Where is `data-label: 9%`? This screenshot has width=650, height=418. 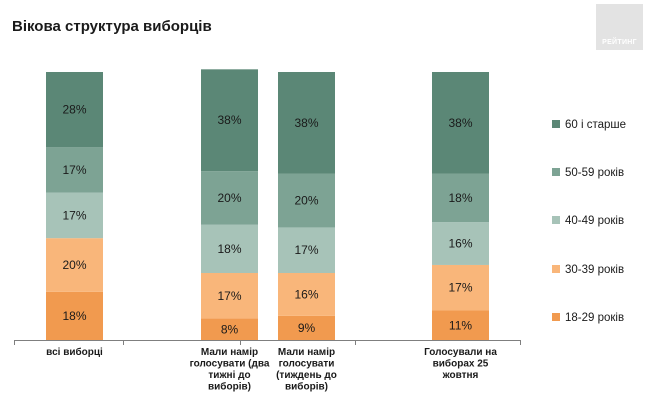
data-label: 9% is located at coordinates (307, 328).